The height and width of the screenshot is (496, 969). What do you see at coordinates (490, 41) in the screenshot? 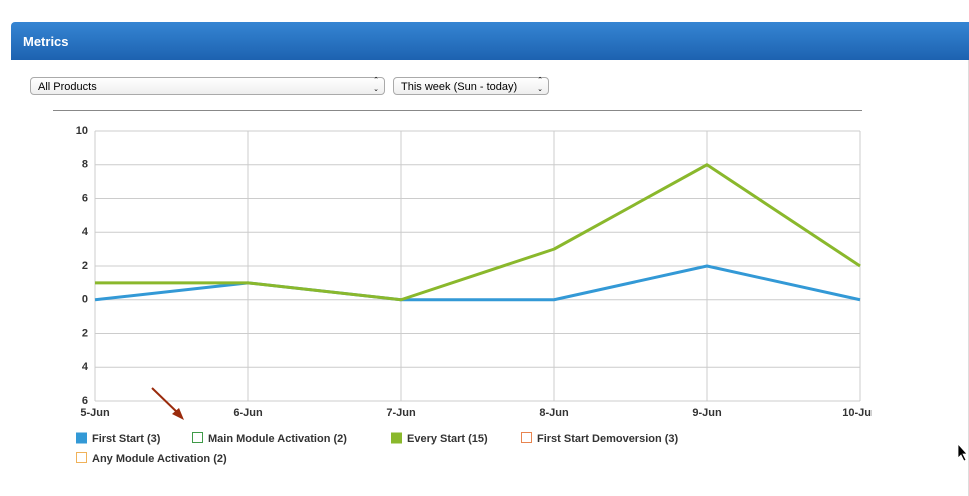
I see `header-bar: Metrics` at bounding box center [490, 41].